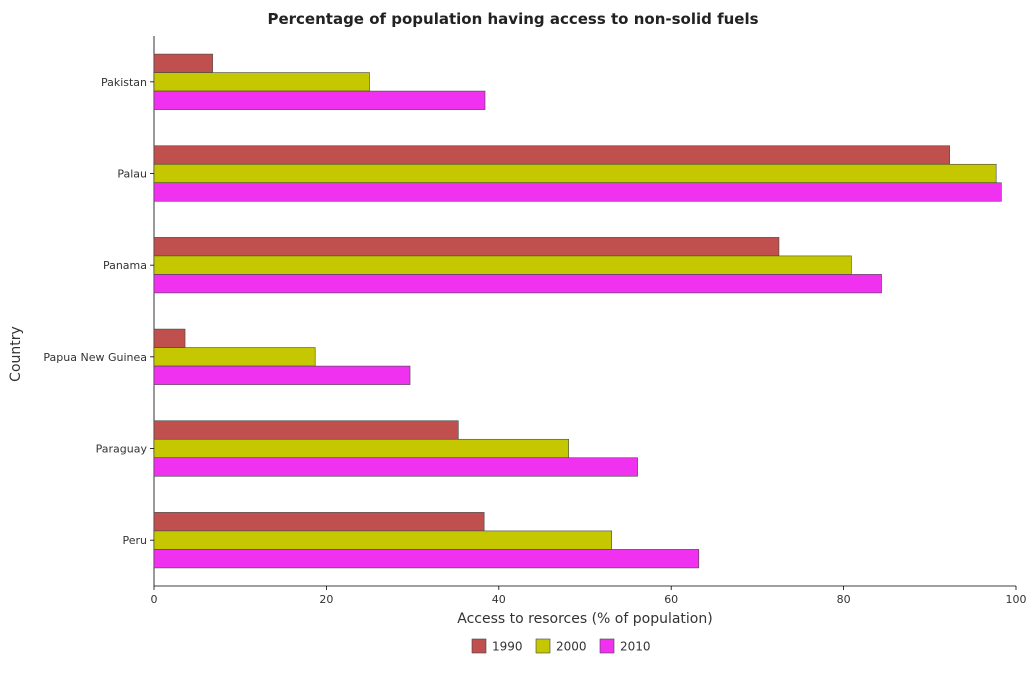 Image resolution: width=1027 pixels, height=700 pixels. What do you see at coordinates (577, 192) in the screenshot?
I see `bar-2010-palau` at bounding box center [577, 192].